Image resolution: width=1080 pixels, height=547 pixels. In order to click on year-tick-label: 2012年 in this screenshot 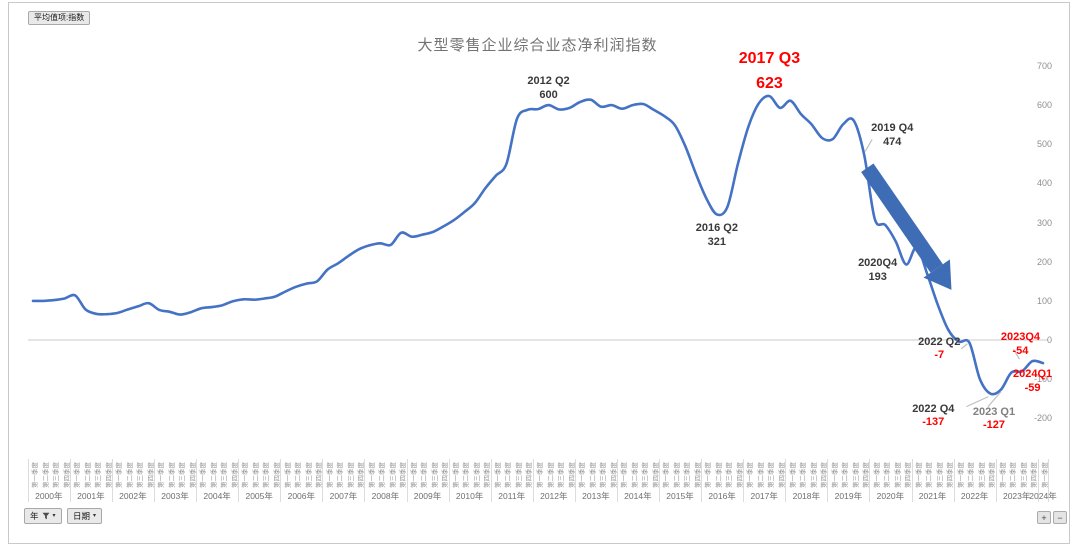, I will do `click(554, 496)`.